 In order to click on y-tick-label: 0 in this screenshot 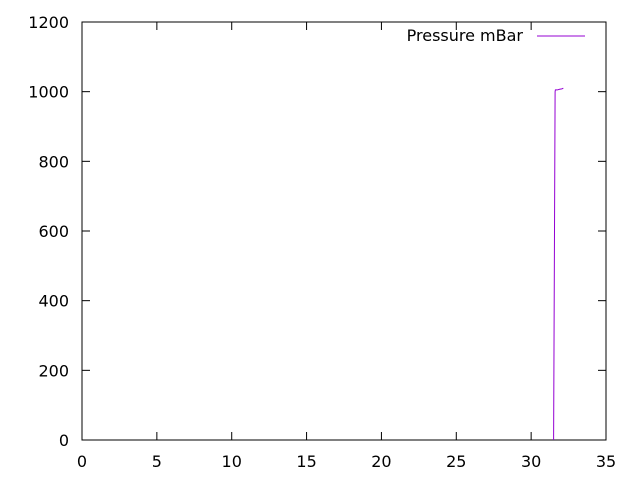, I will do `click(64, 440)`.